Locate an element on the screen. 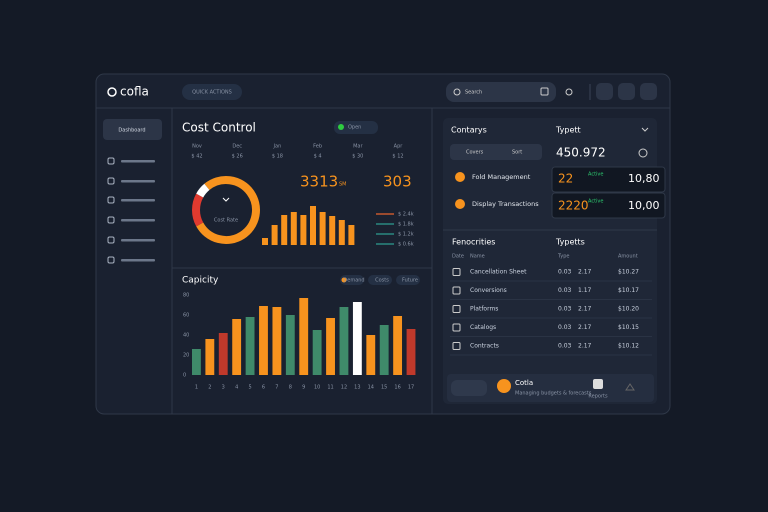  column-value: $ 12 is located at coordinates (397, 157).